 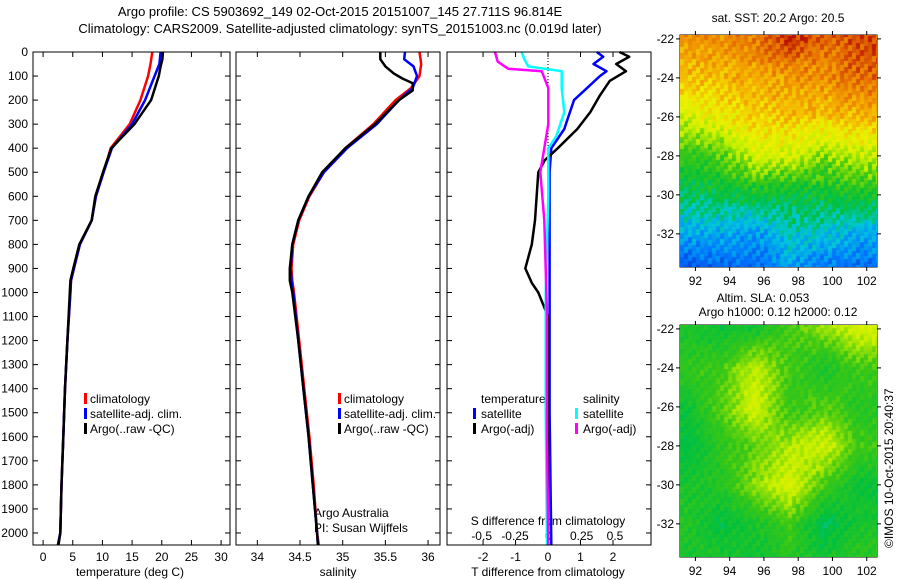 What do you see at coordinates (361, 528) in the screenshot?
I see `annotation-pi: PI: Susan Wijffels` at bounding box center [361, 528].